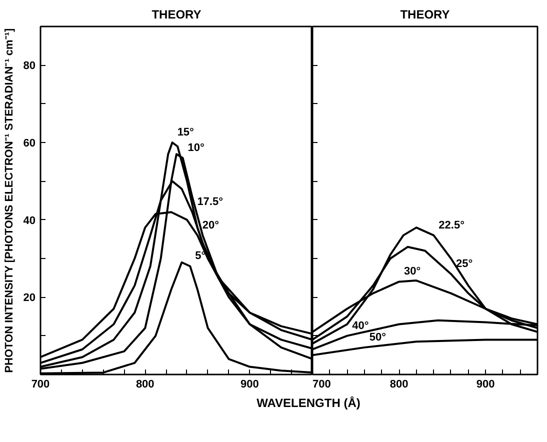  What do you see at coordinates (29, 220) in the screenshot?
I see `y-tick-label: 40` at bounding box center [29, 220].